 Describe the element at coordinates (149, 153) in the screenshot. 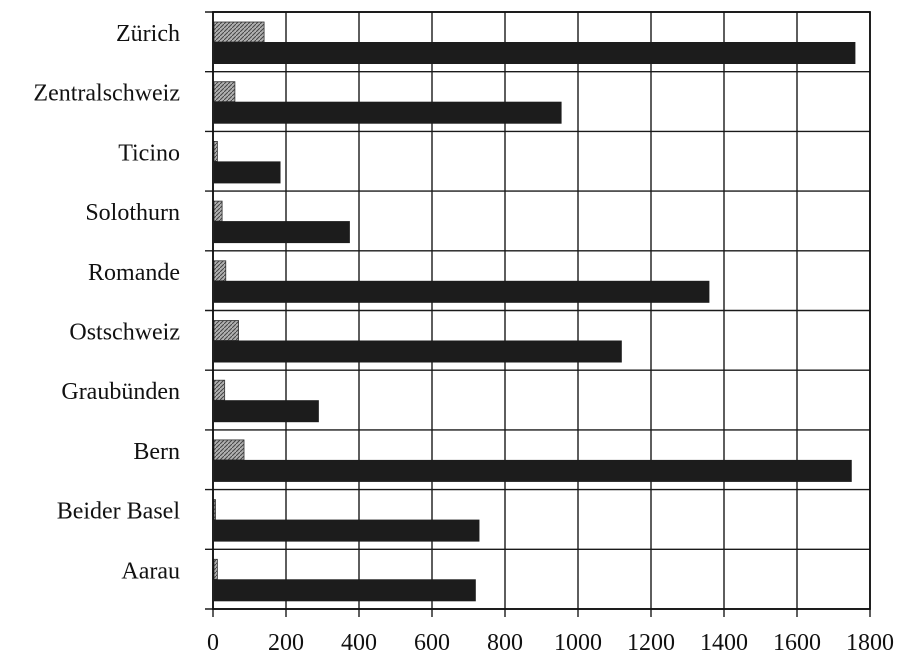

I see `category-label-ticino: Ticino` at that location.